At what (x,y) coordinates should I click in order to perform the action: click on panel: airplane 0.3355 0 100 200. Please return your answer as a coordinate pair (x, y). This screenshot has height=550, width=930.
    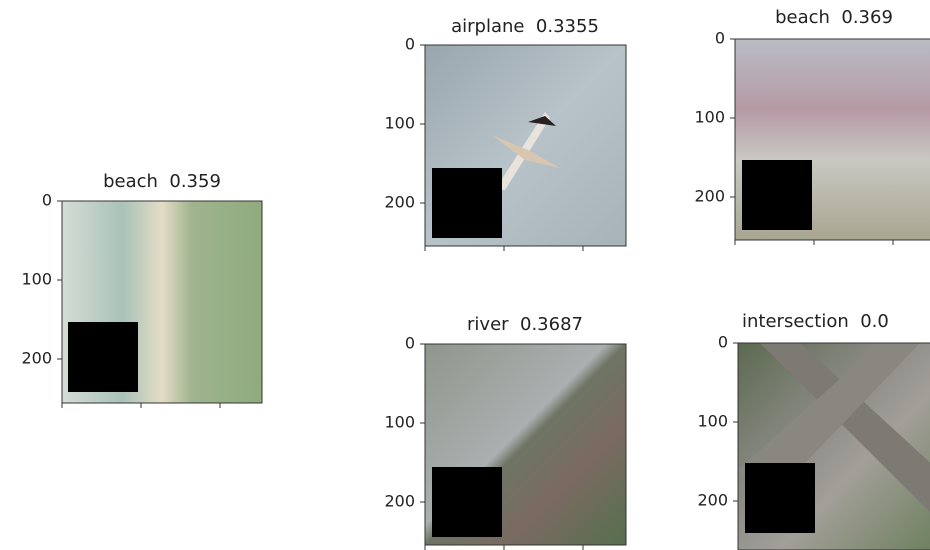
    Looking at the image, I should click on (505, 133).